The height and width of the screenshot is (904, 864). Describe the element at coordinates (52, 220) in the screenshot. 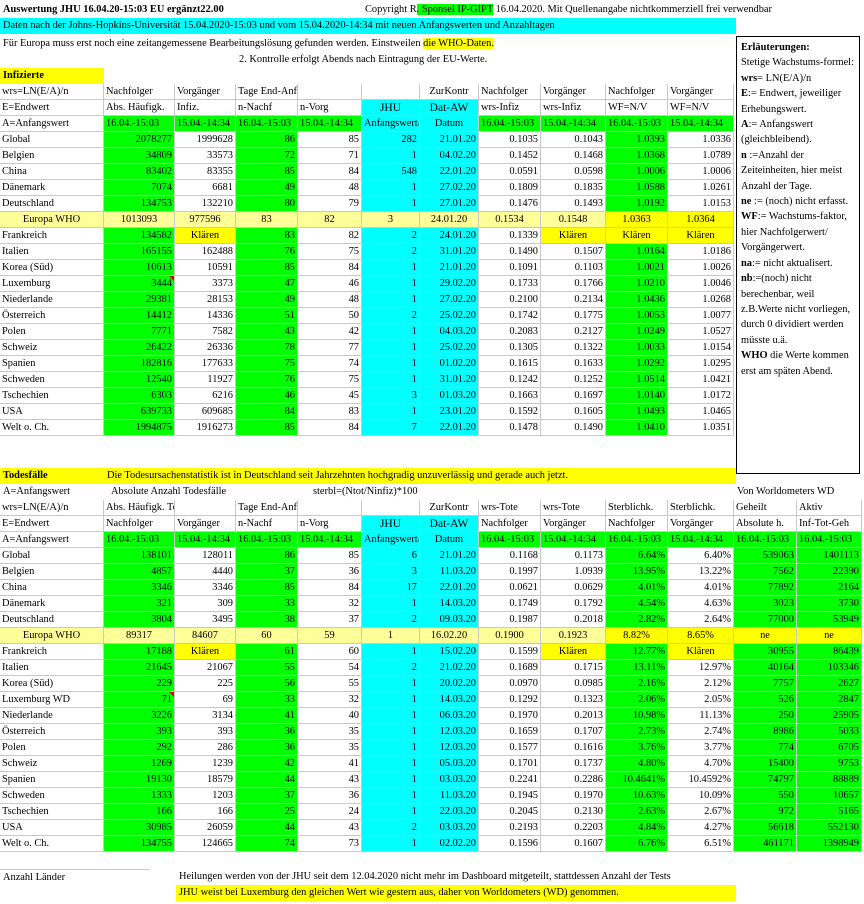

I see `infected-row-label: Europa WHO` at that location.